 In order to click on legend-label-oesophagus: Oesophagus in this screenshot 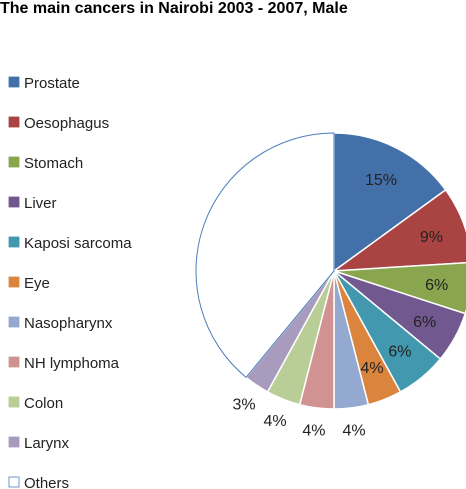, I will do `click(66, 123)`.